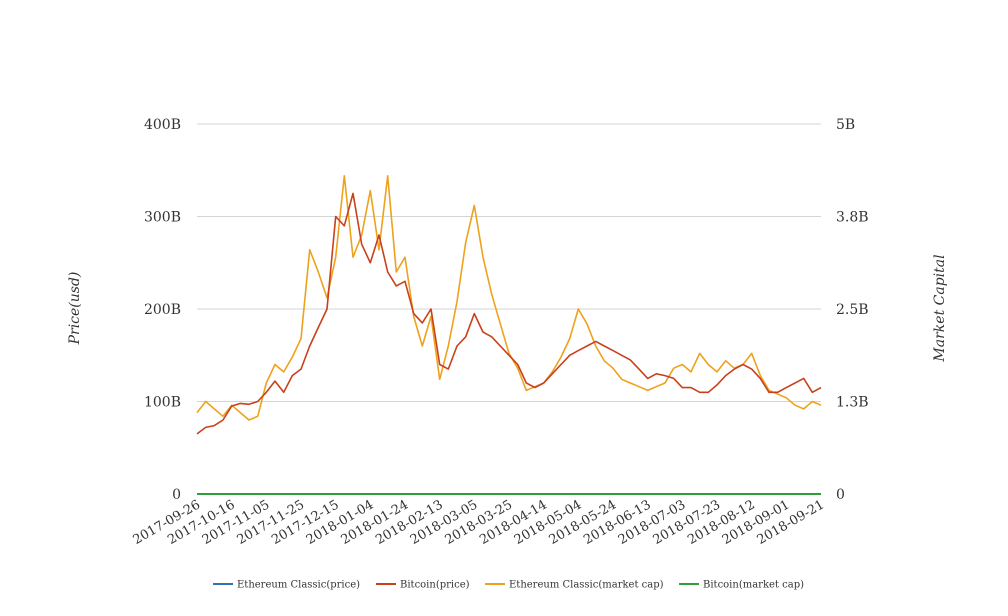 This screenshot has width=1008, height=616. Describe the element at coordinates (162, 403) in the screenshot. I see `left-tick-label: 100B` at that location.